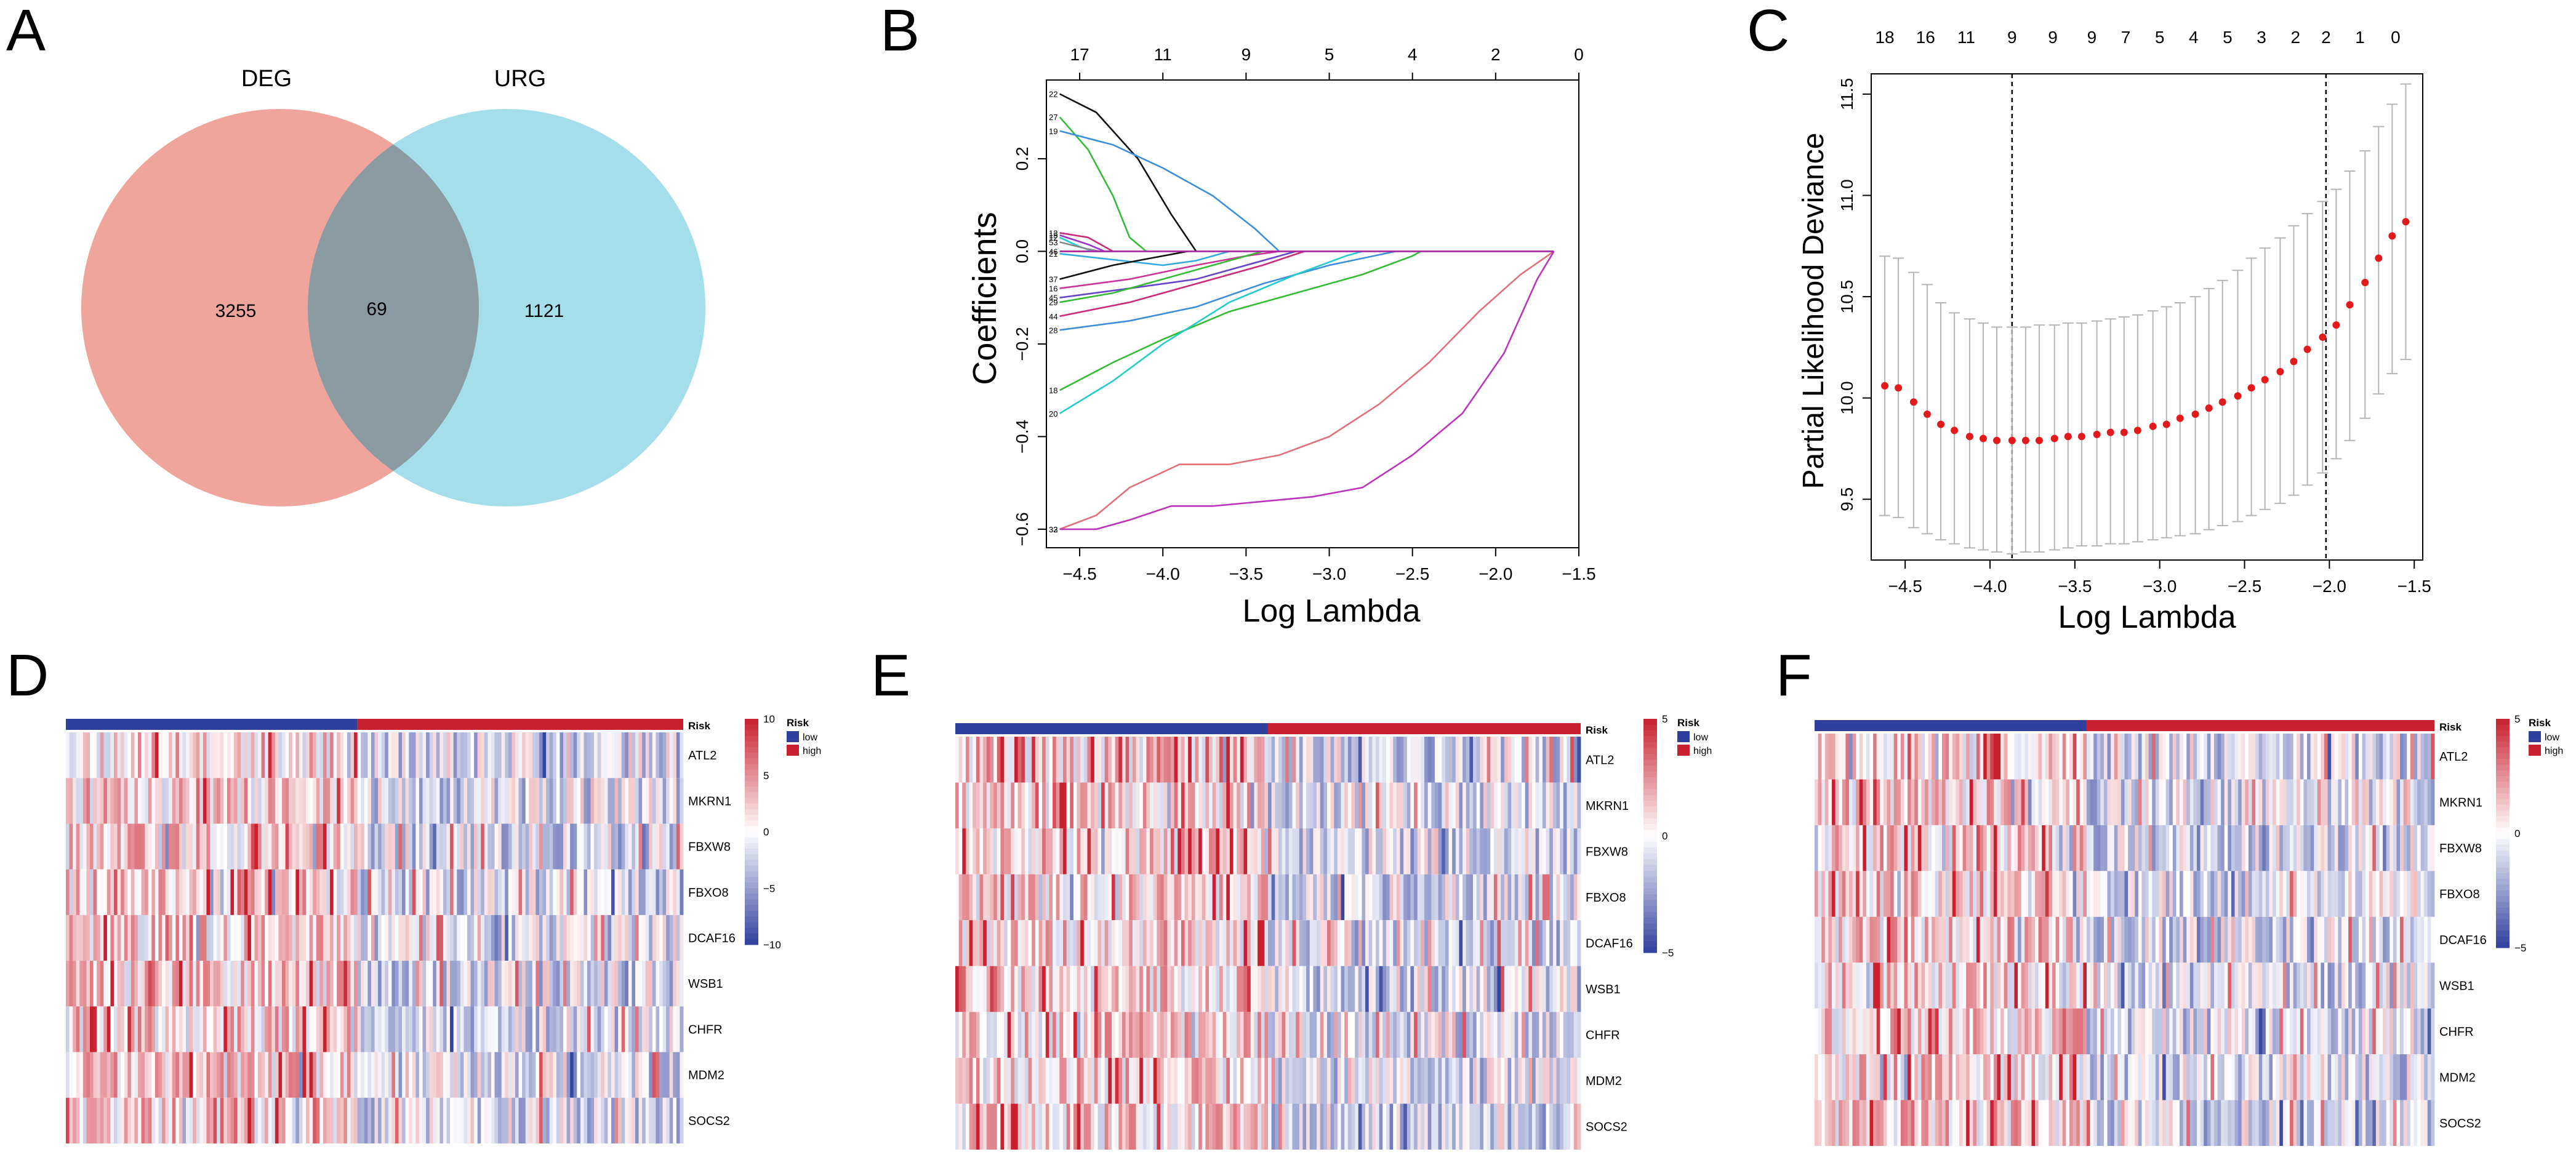 The width and height of the screenshot is (2576, 1157). What do you see at coordinates (810, 737) in the screenshot?
I see `legend-label-low: low` at bounding box center [810, 737].